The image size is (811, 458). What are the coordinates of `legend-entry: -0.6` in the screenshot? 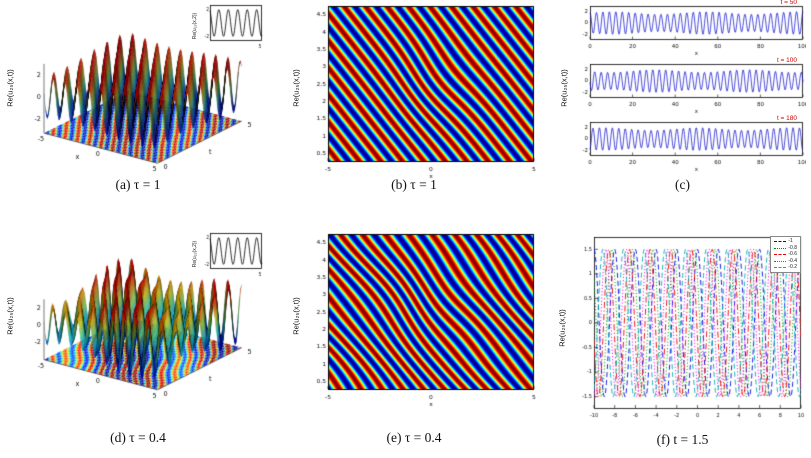 It's located at (785, 254).